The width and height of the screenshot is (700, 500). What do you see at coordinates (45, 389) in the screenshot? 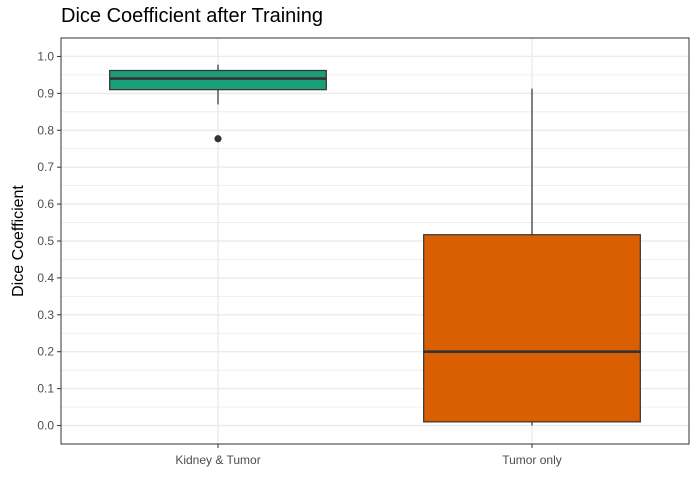
I see `y-tick-label: 0.1` at bounding box center [45, 389].